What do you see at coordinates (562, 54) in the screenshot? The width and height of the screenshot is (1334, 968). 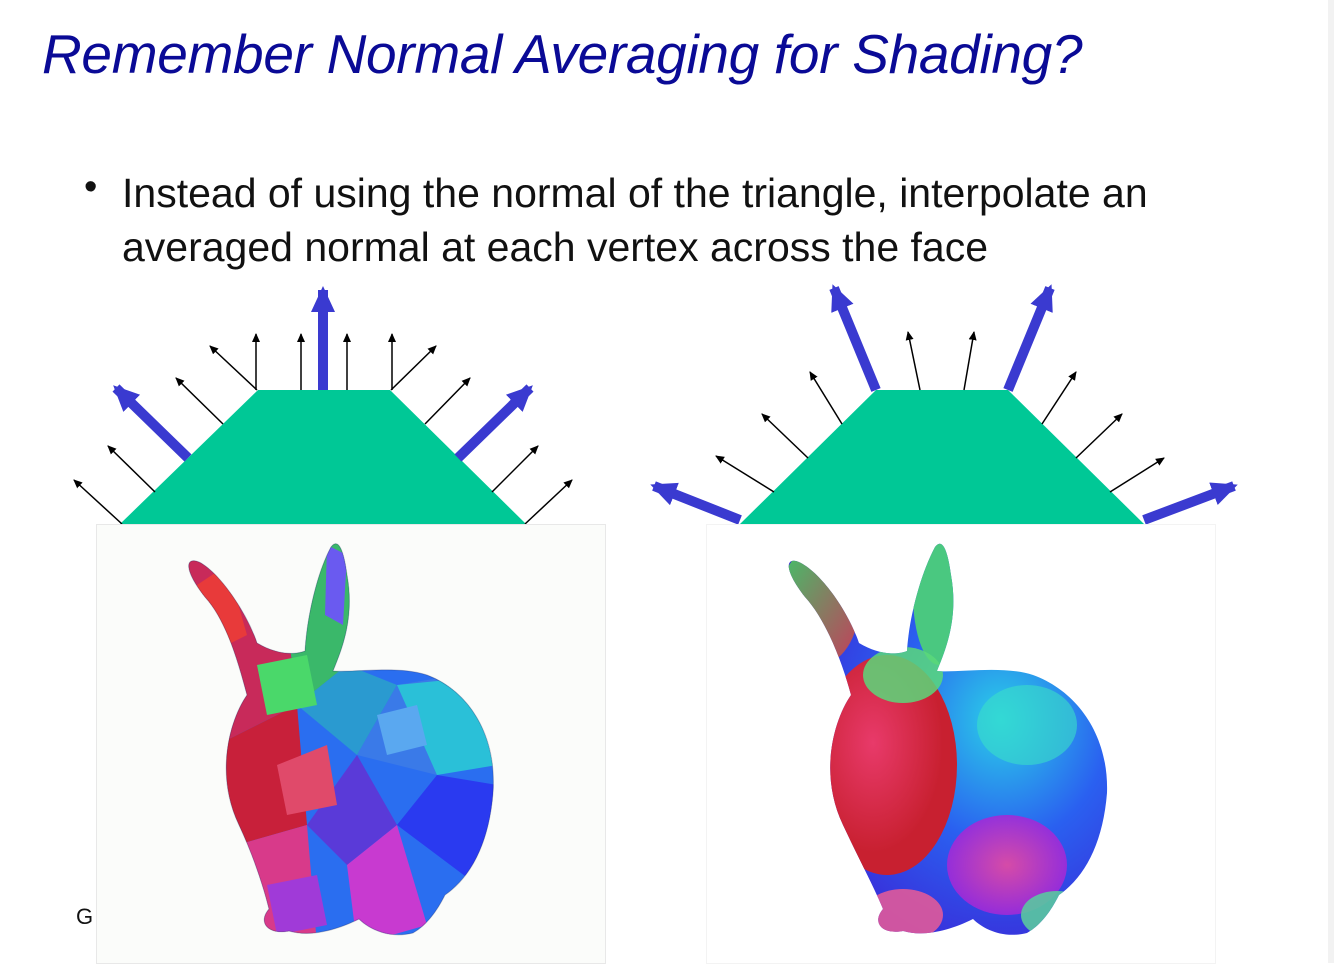 I see `slide-title: Remember Normal Averaging for Shading?` at bounding box center [562, 54].